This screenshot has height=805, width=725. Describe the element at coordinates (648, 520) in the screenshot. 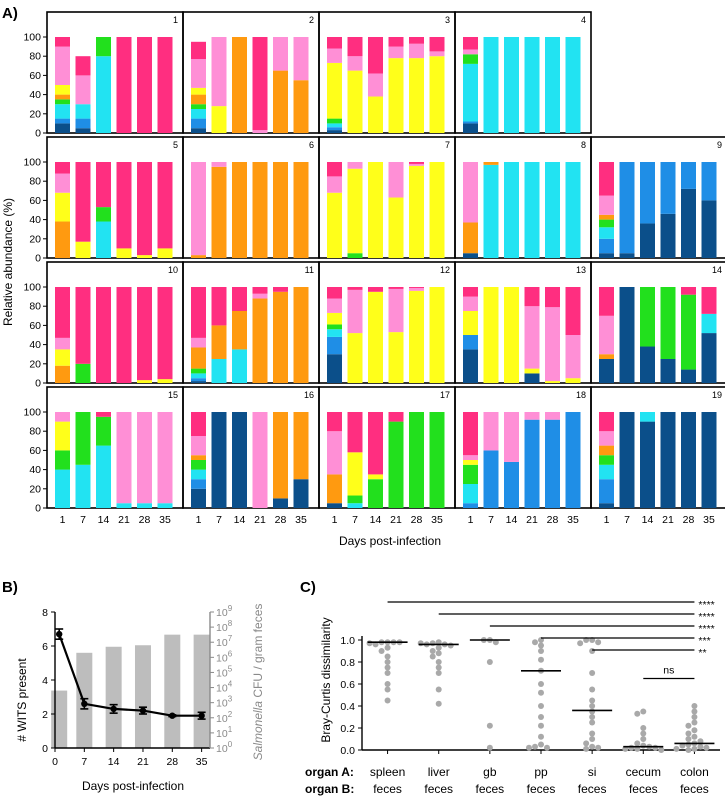

I see `x-tick-label: 14` at that location.